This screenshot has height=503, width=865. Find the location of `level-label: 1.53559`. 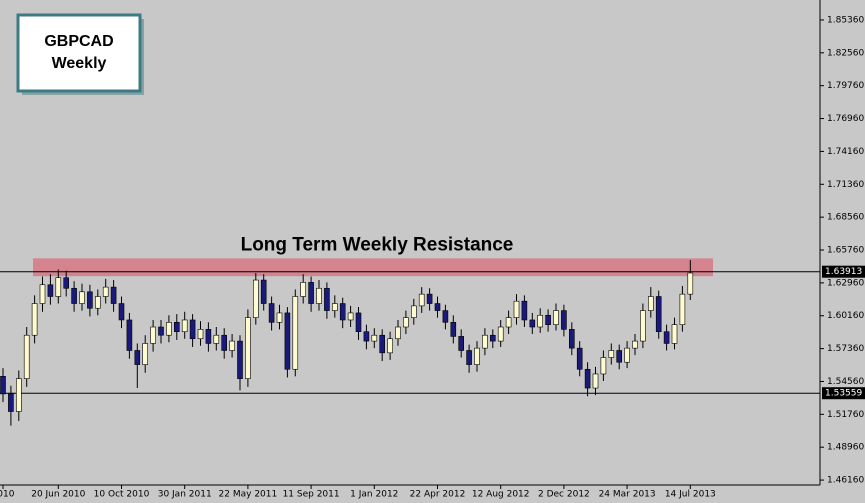

level-label: 1.53559 is located at coordinates (843, 394).